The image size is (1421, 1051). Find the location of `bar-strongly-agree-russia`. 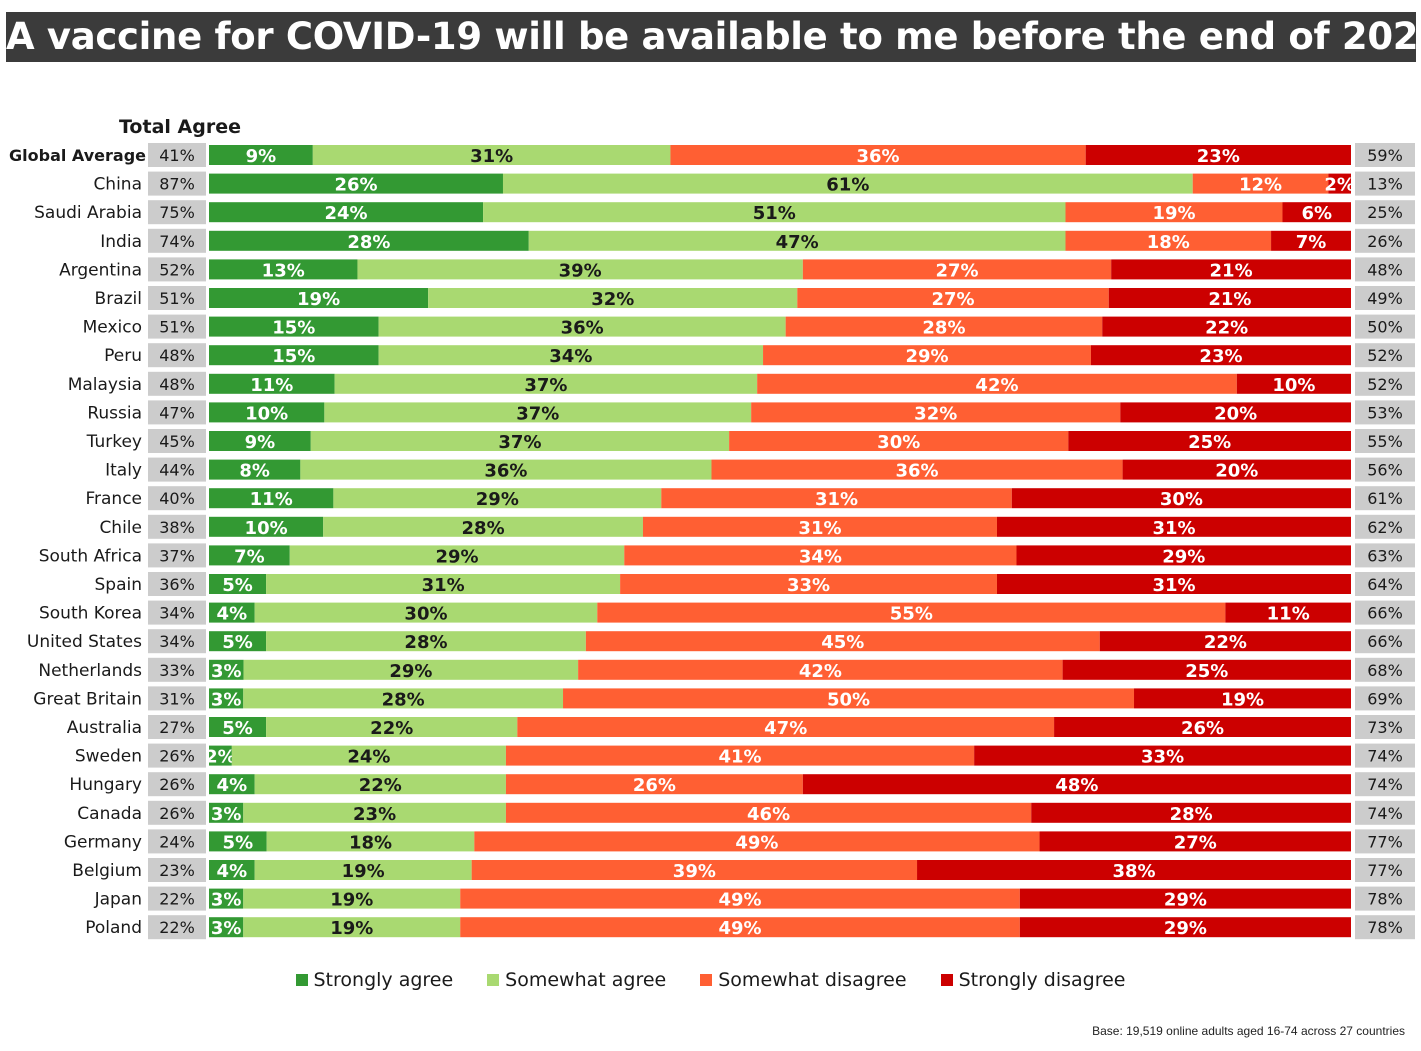

bar-strongly-agree-russia is located at coordinates (267, 412).